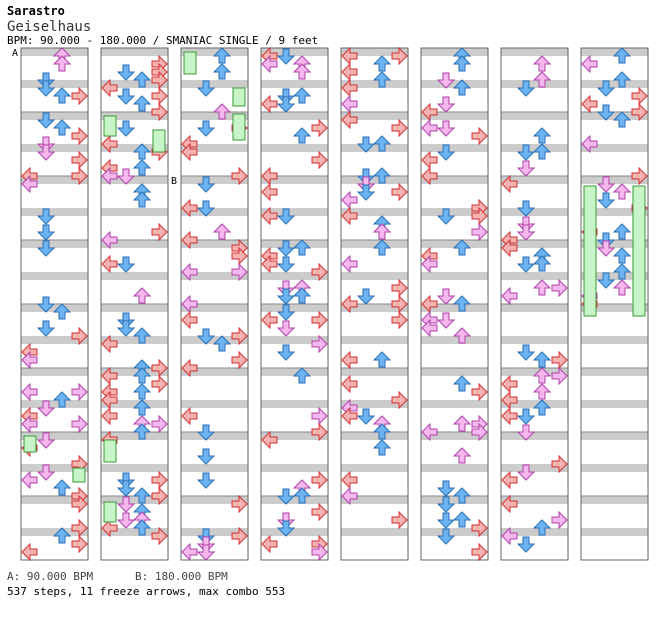 This screenshot has height=620, width=672. I want to click on column-frame, so click(614, 304).